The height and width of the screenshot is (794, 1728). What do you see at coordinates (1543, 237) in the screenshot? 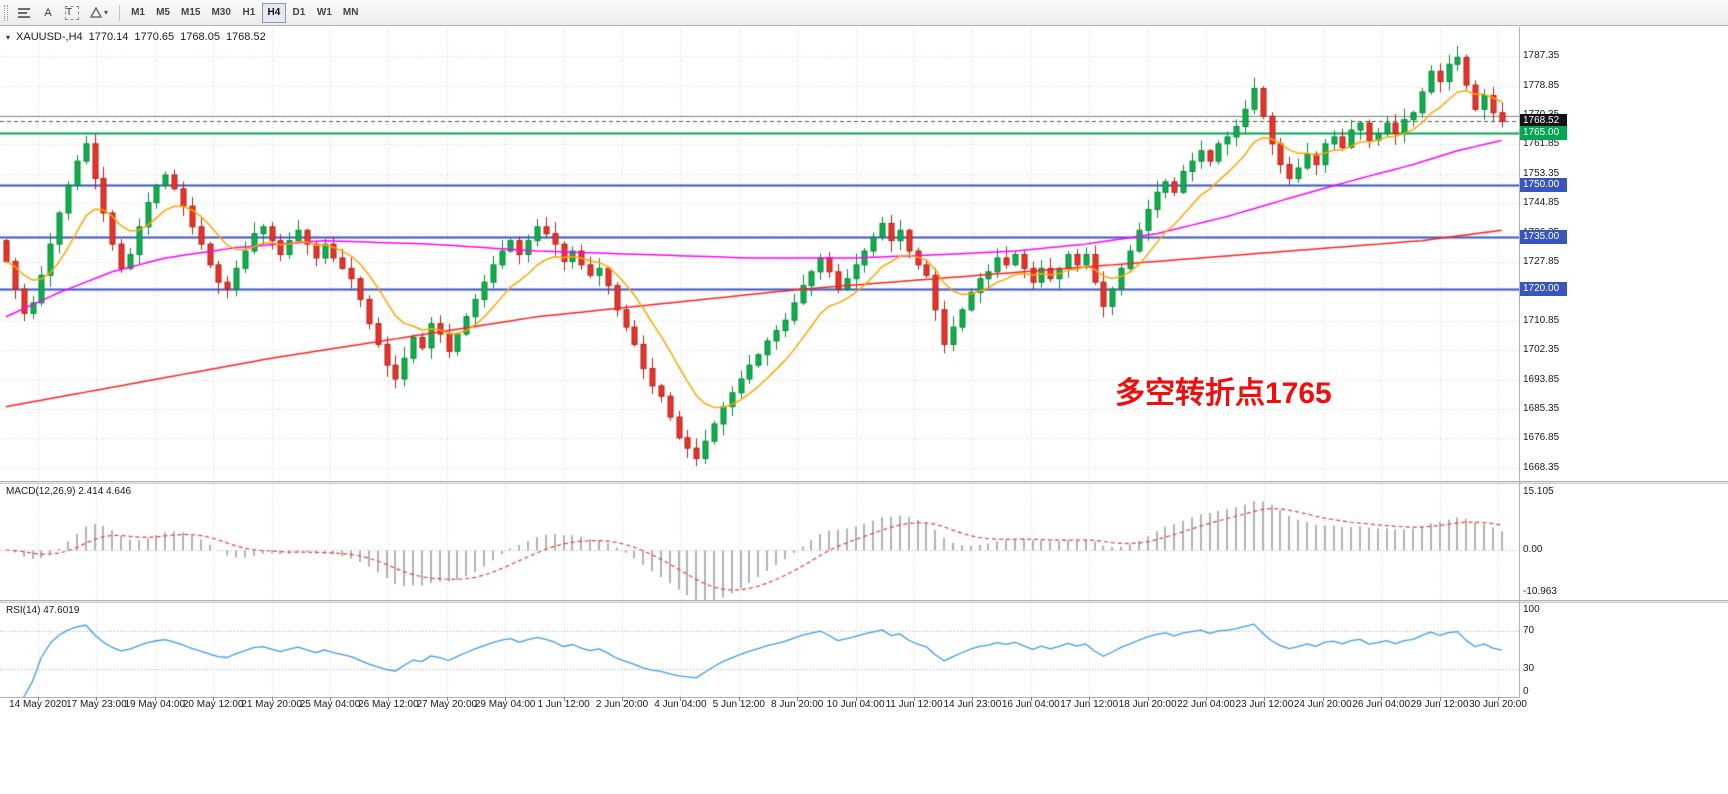
I see `price-badge: 1735.00` at bounding box center [1543, 237].